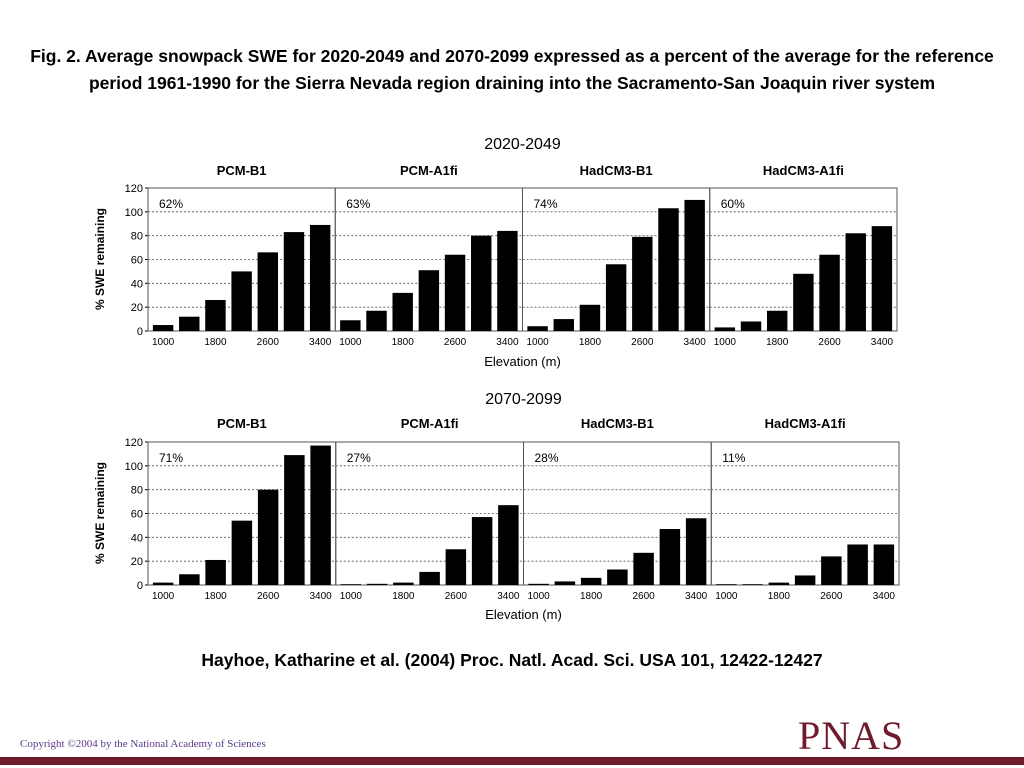 The image size is (1024, 768). I want to click on chart-title: 2070-2099, so click(523, 399).